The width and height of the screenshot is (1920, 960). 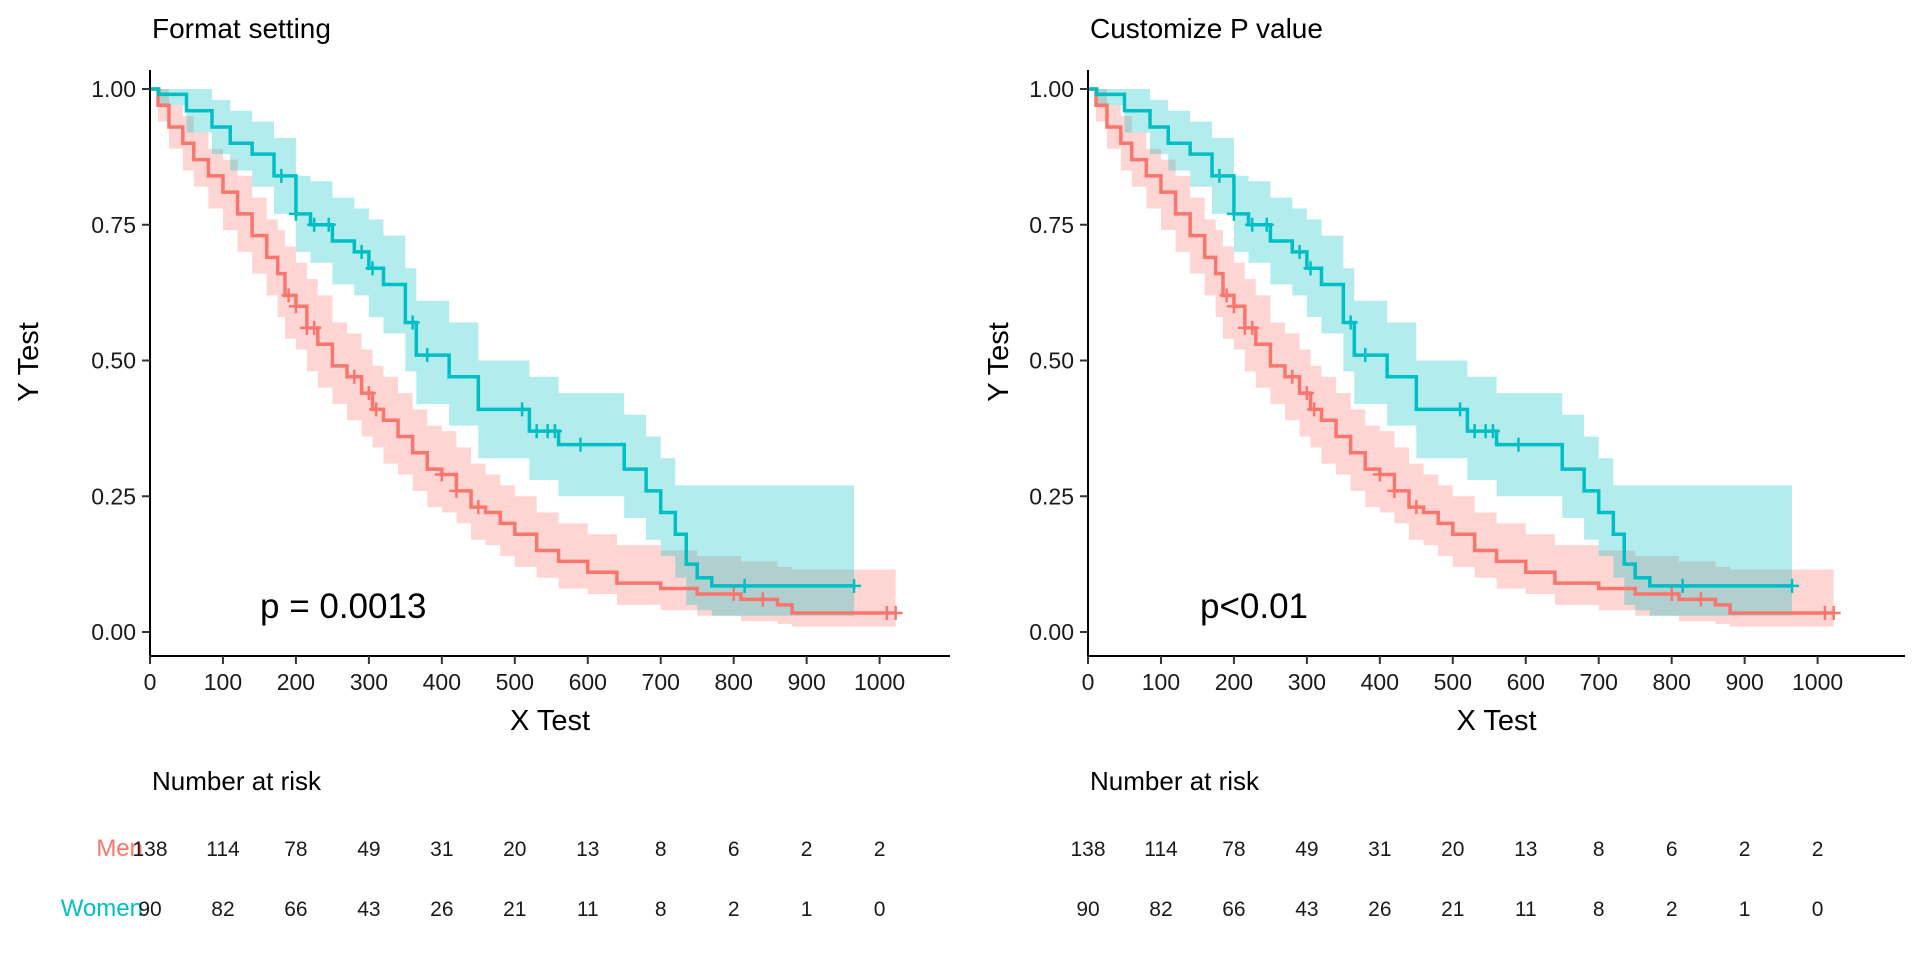 What do you see at coordinates (587, 849) in the screenshot?
I see `risk-value: 13` at bounding box center [587, 849].